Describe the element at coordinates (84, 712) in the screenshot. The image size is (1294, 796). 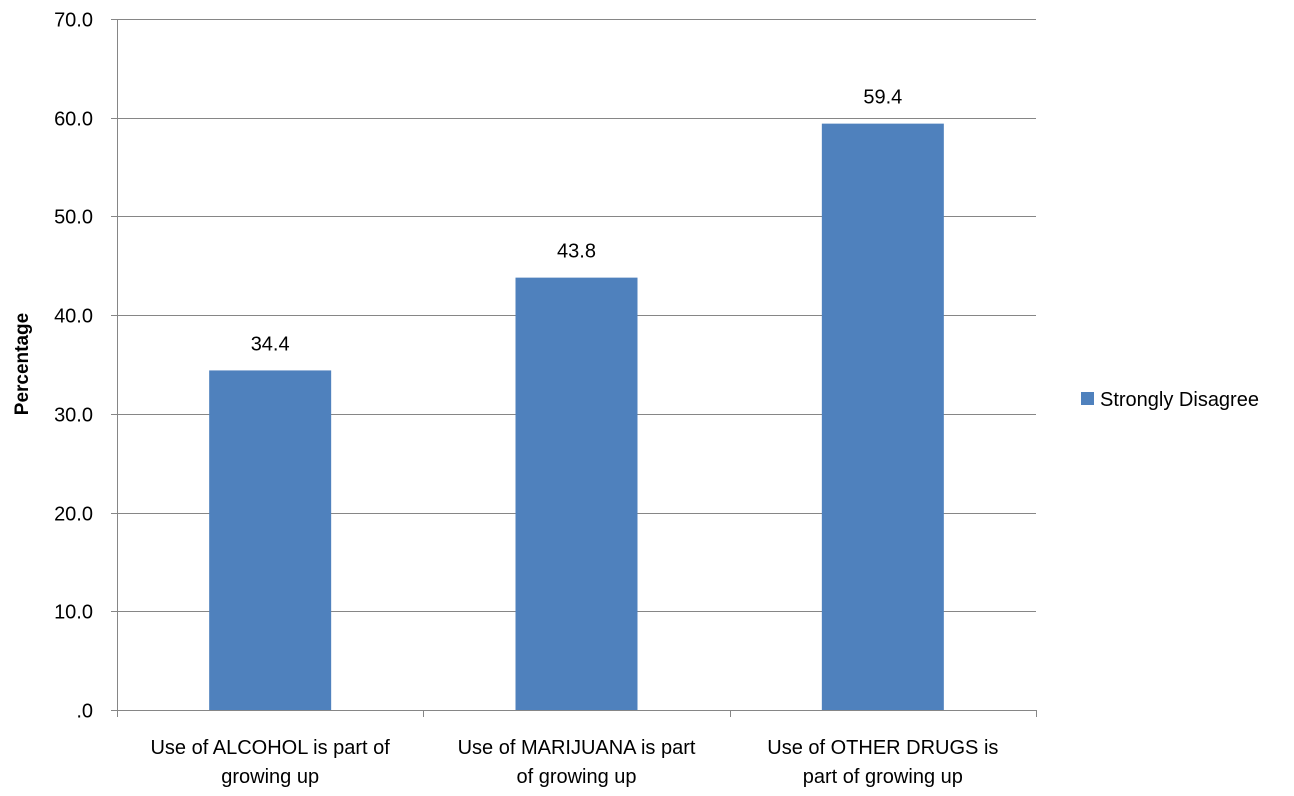
I see `y-tick-label: .0` at that location.